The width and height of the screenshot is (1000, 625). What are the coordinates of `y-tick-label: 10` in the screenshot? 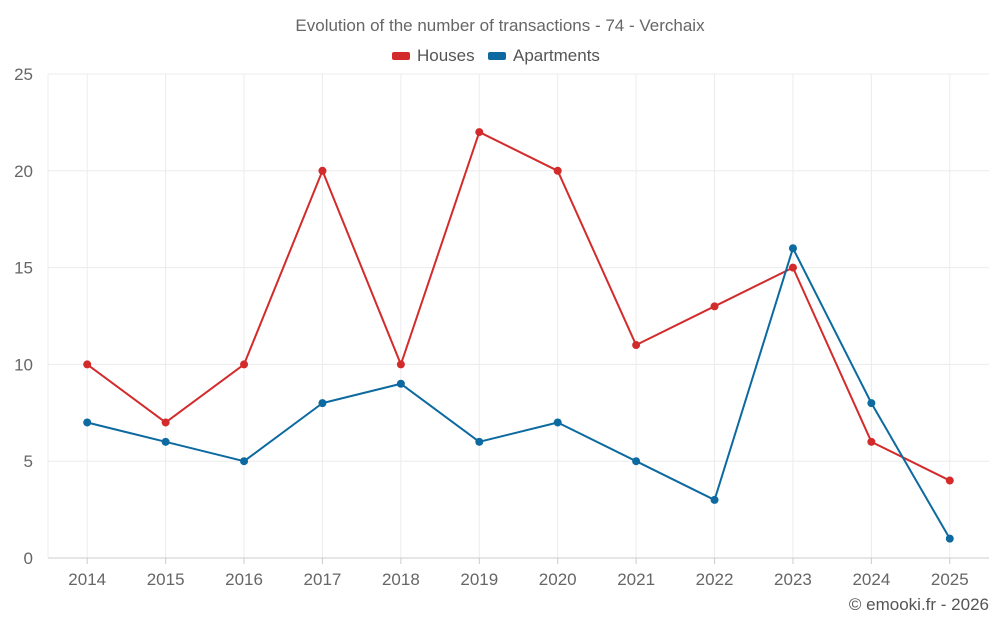 It's located at (23, 364).